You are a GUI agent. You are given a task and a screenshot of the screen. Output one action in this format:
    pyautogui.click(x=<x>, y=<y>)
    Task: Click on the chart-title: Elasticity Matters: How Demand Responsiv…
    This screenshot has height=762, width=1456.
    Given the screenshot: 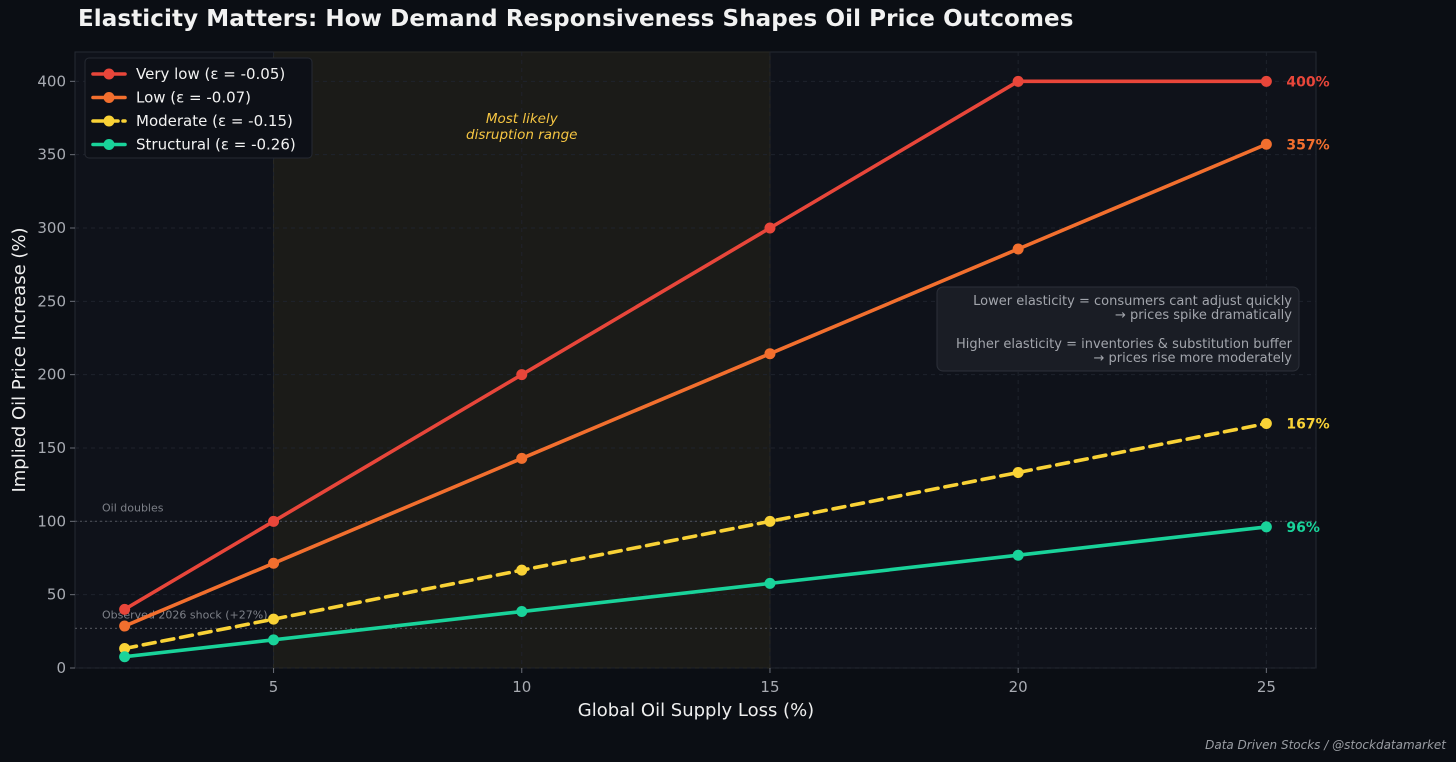 What is the action you would take?
    pyautogui.click(x=576, y=19)
    